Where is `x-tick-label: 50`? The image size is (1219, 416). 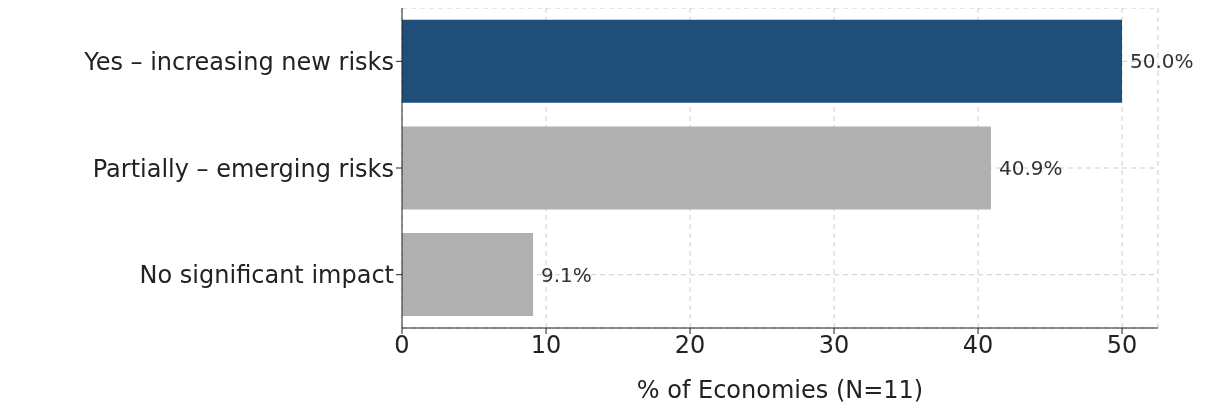 x-tick-label: 50 is located at coordinates (1122, 345).